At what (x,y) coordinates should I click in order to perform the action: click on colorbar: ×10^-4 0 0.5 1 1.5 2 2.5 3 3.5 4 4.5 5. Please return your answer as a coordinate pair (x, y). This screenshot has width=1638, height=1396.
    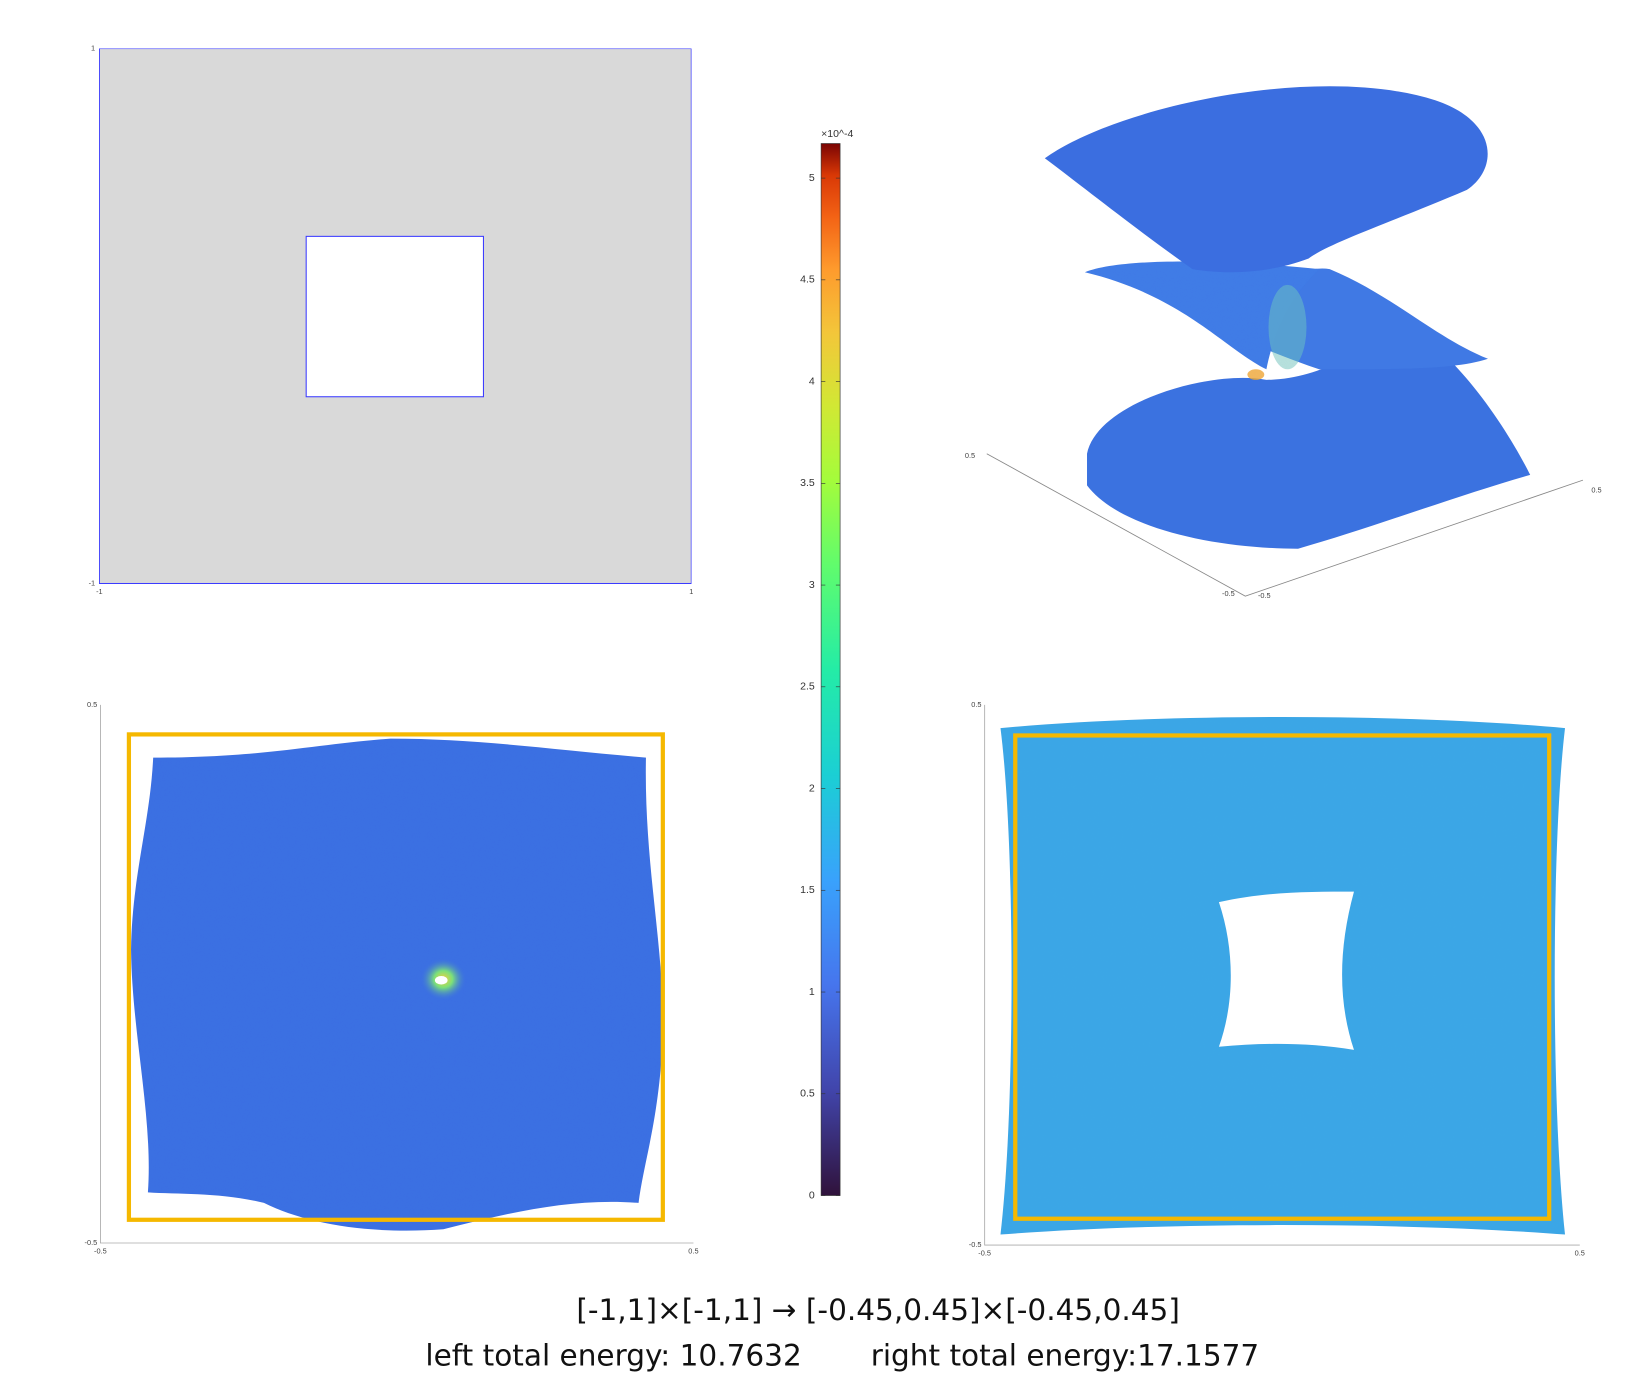
    Looking at the image, I should click on (826, 664).